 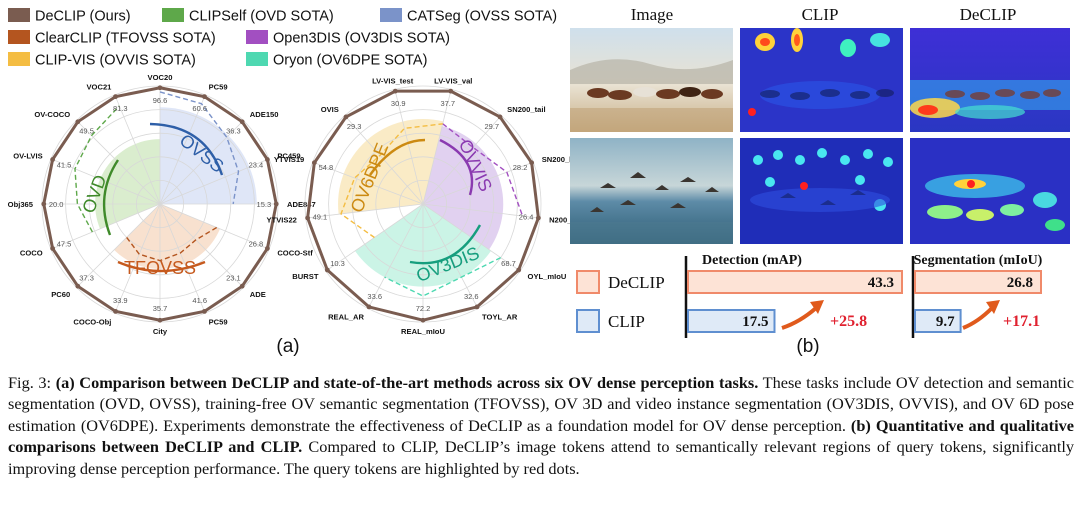 I want to click on clip-bar-value: 9.7, so click(x=945, y=322).